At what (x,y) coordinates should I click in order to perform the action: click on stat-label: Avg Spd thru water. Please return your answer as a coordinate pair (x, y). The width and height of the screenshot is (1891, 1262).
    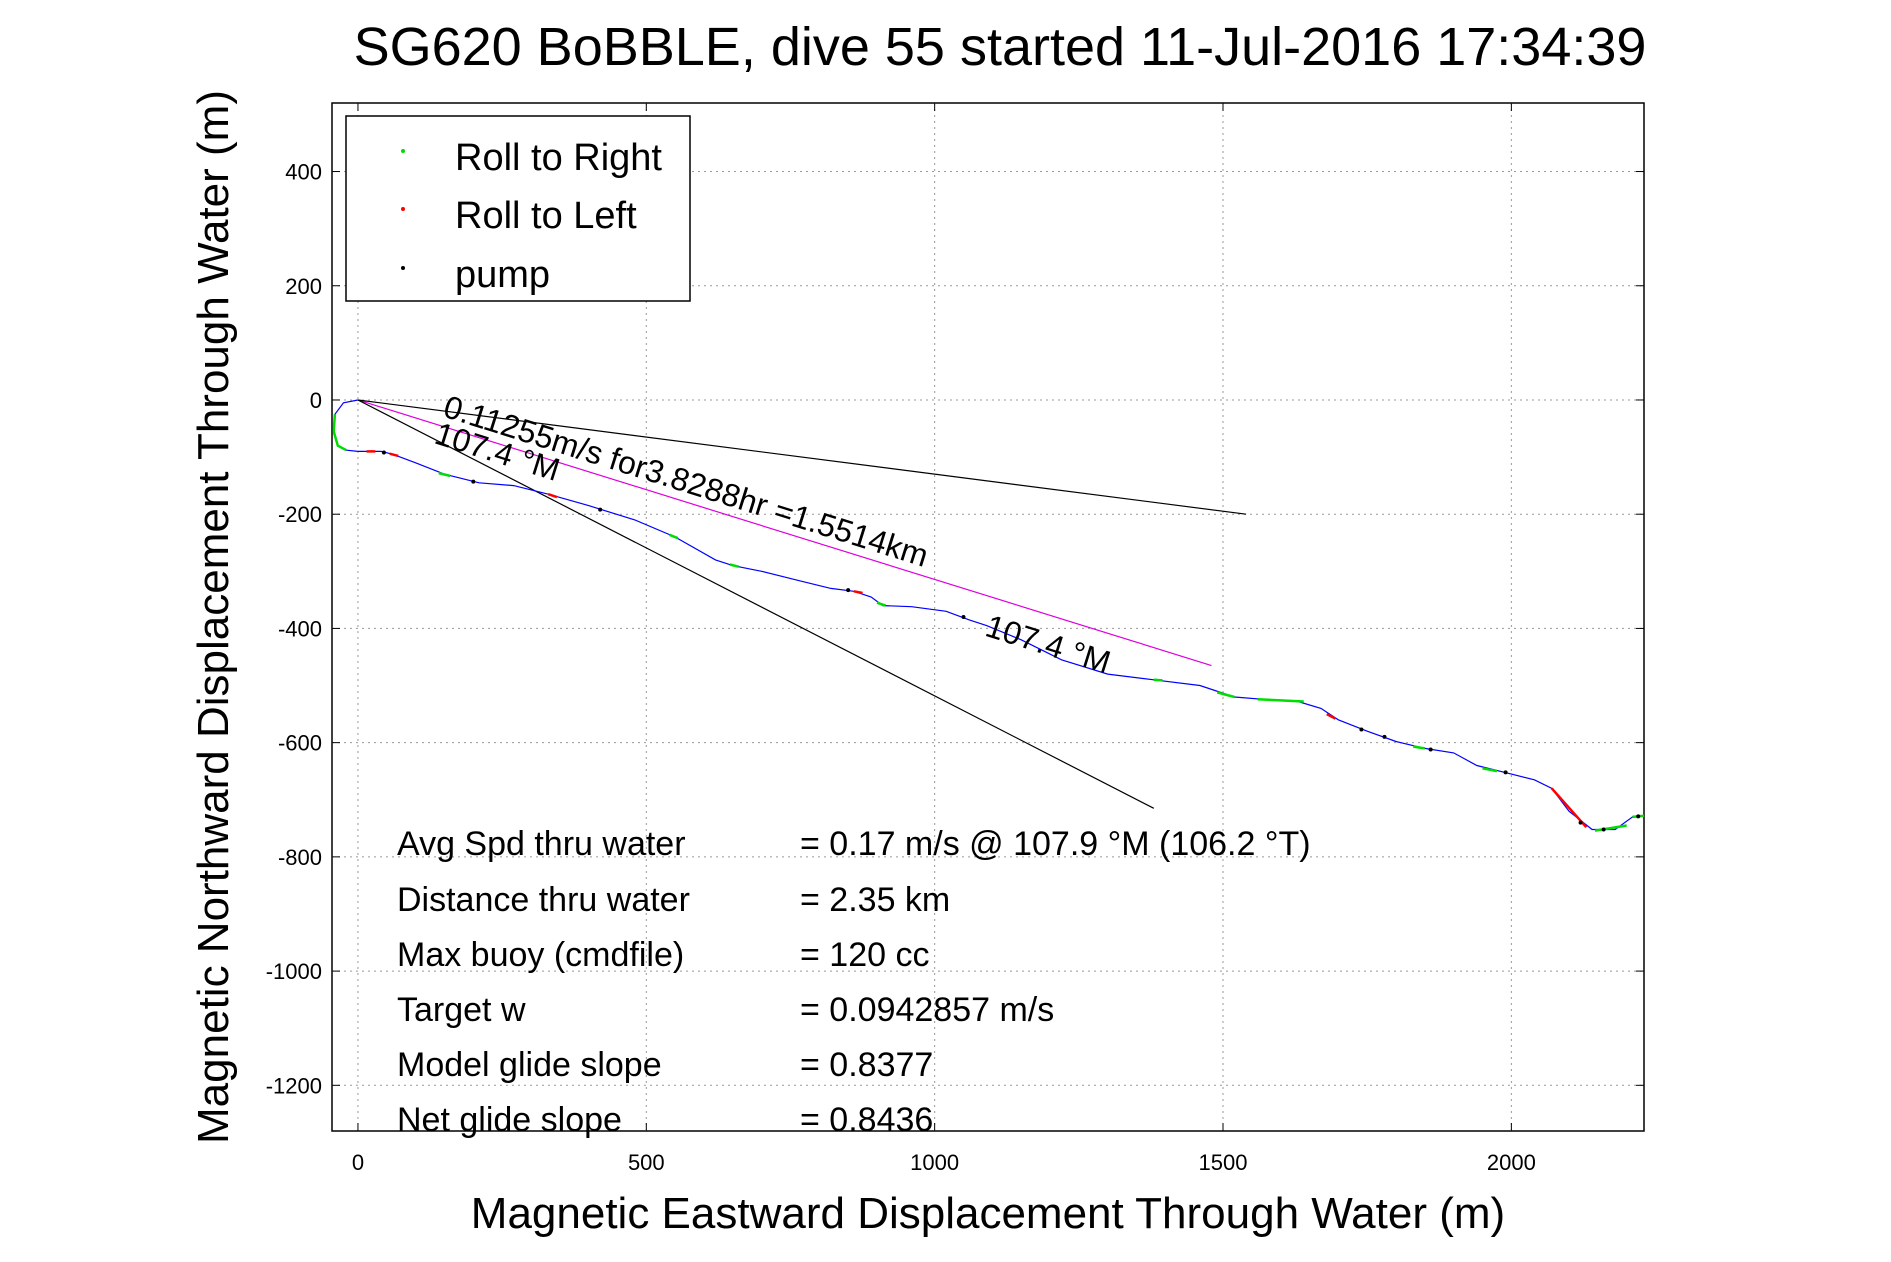
    Looking at the image, I should click on (541, 844).